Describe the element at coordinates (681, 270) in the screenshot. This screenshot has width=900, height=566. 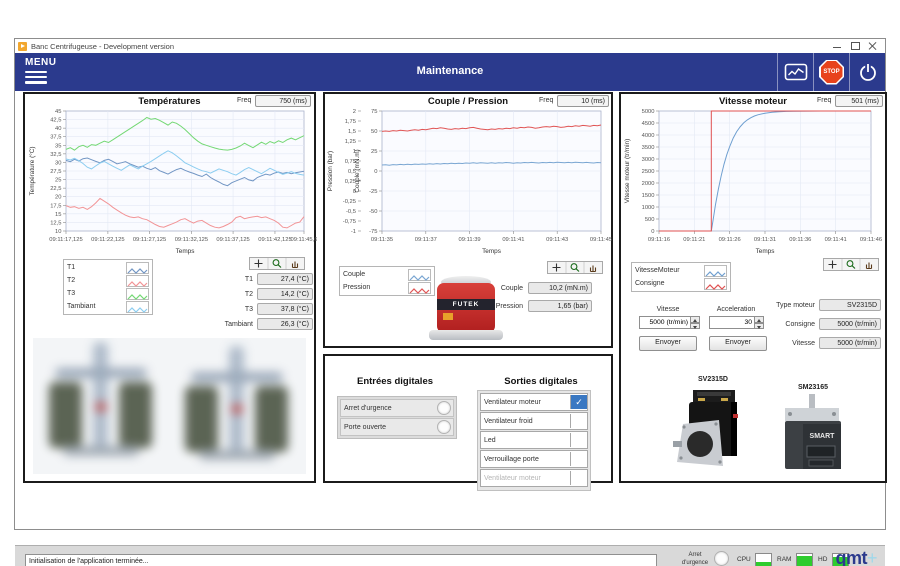
I see `legend-item: VitesseMoteur` at that location.